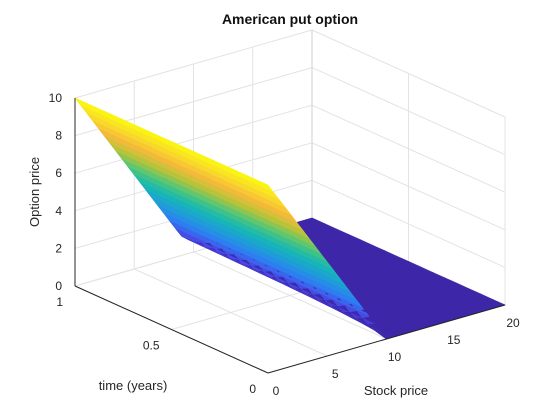  What do you see at coordinates (290, 19) in the screenshot?
I see `chart-title: American put option` at bounding box center [290, 19].